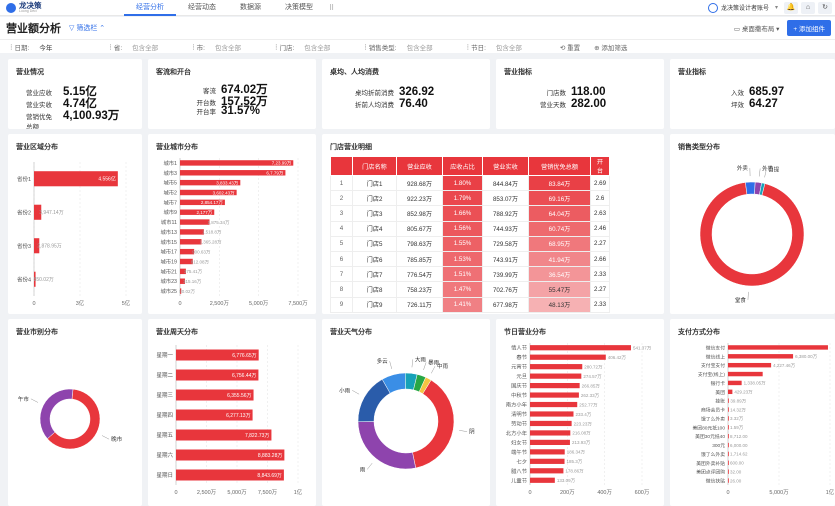  What do you see at coordinates (505, 213) in the screenshot?
I see `table-cell: 788.92万` at bounding box center [505, 213].